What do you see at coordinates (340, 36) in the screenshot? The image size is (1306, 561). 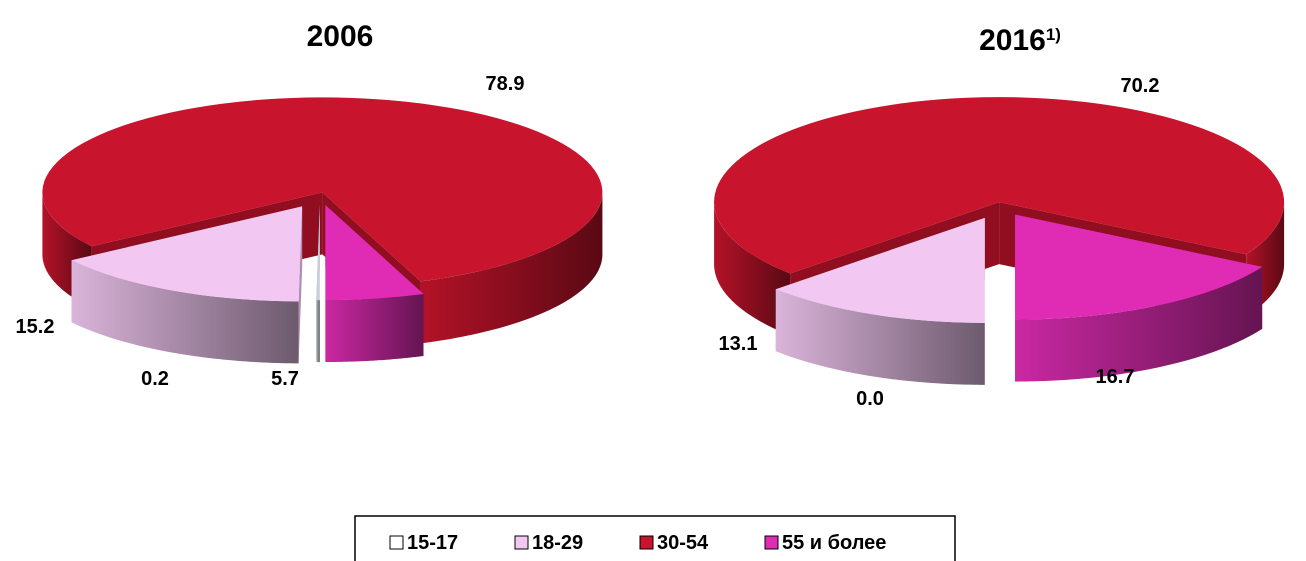 I see `chart-title: 2006` at bounding box center [340, 36].